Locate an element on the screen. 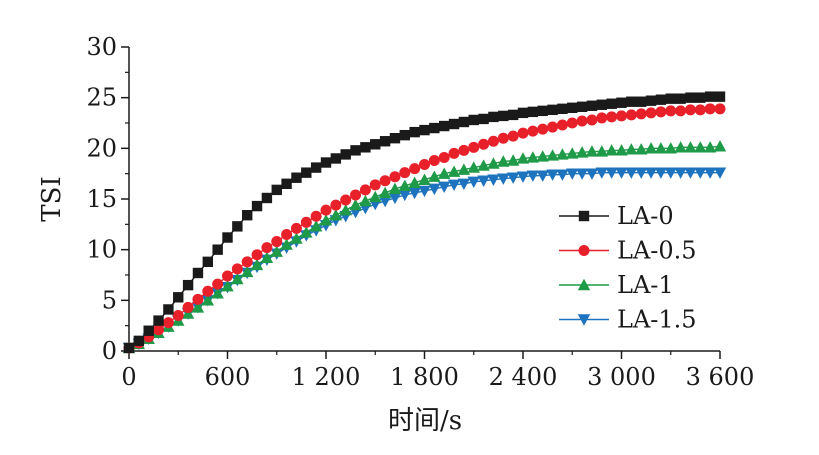  y-tick-label: 15 is located at coordinates (101, 199).